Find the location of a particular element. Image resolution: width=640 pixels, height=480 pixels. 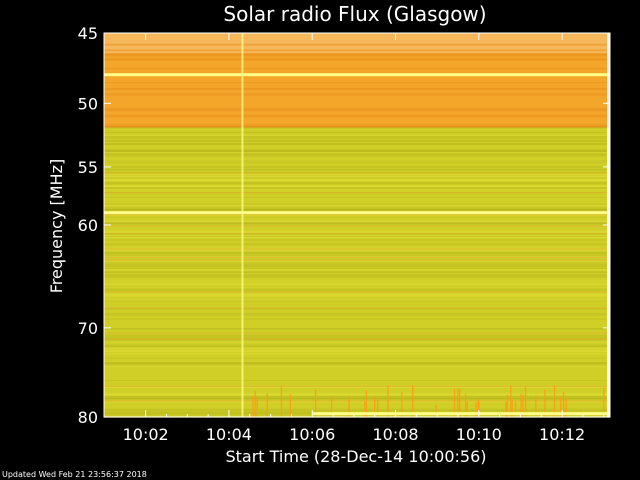

high-band-edge is located at coordinates (357, 43).